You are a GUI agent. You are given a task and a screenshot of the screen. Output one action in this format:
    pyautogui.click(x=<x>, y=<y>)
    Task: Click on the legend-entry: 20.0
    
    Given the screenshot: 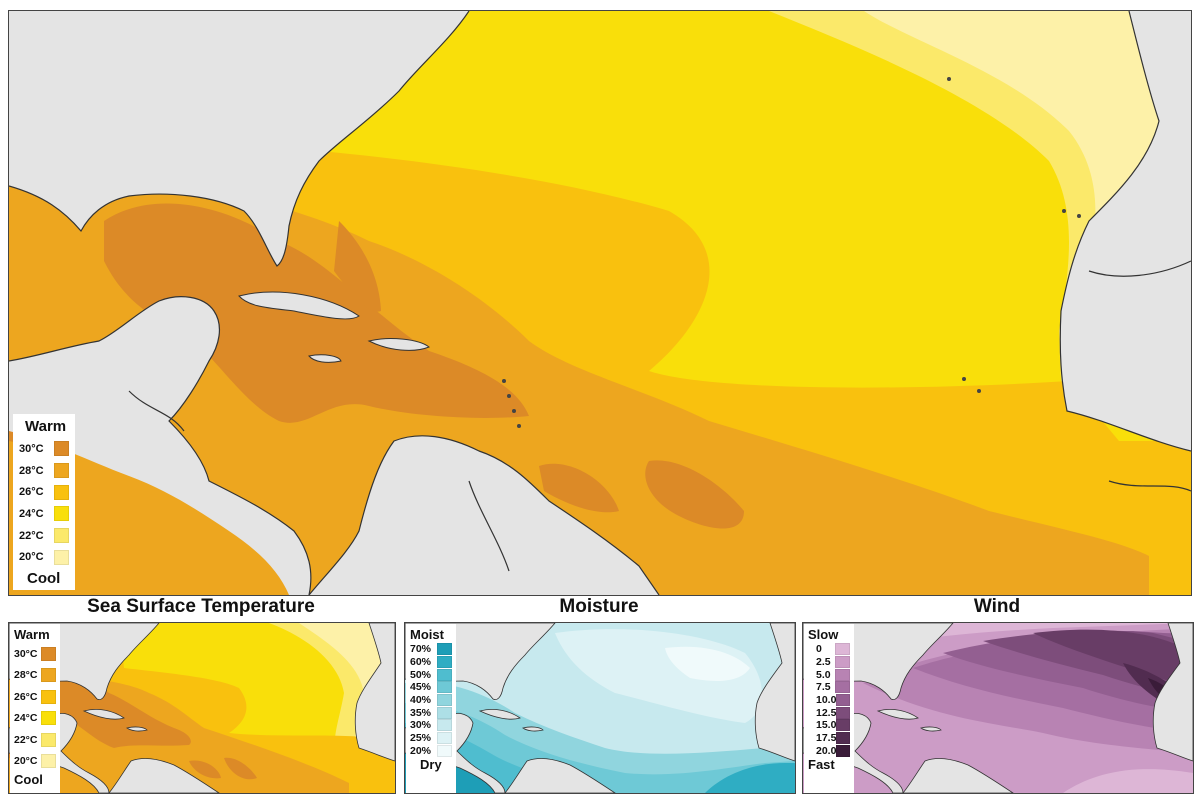 What is the action you would take?
    pyautogui.click(x=829, y=751)
    